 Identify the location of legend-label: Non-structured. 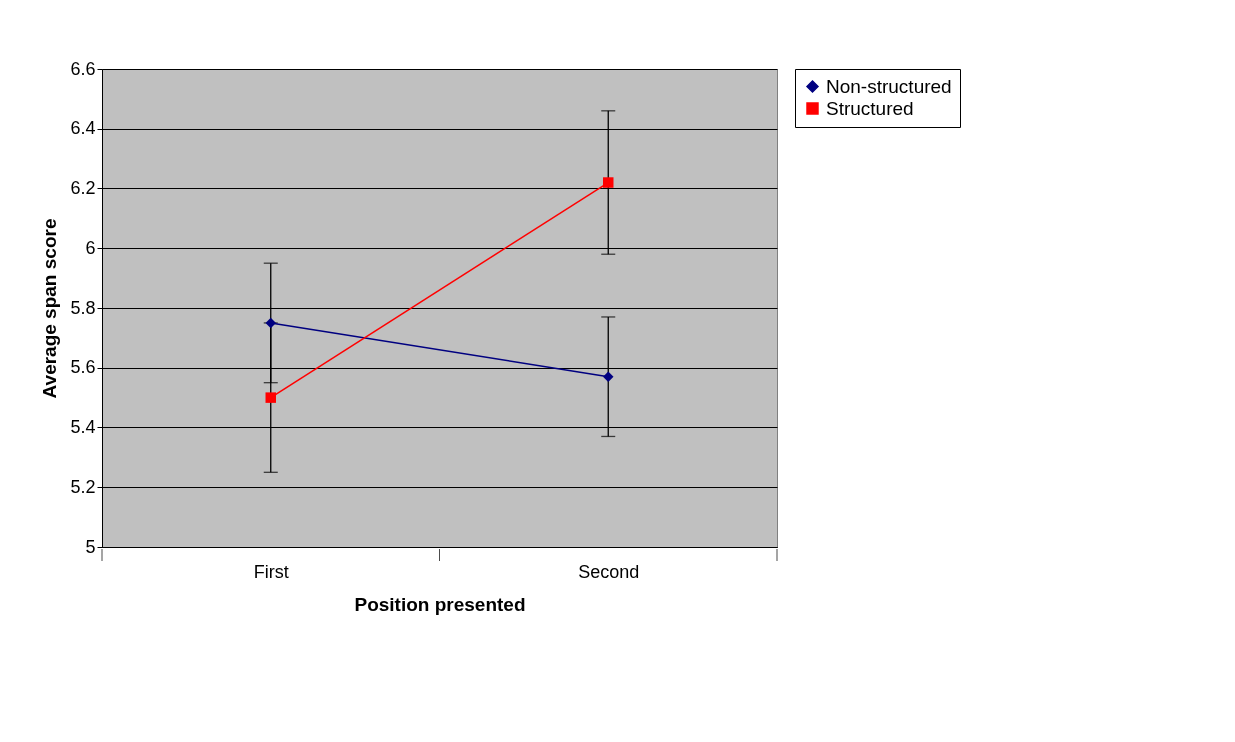
(889, 86).